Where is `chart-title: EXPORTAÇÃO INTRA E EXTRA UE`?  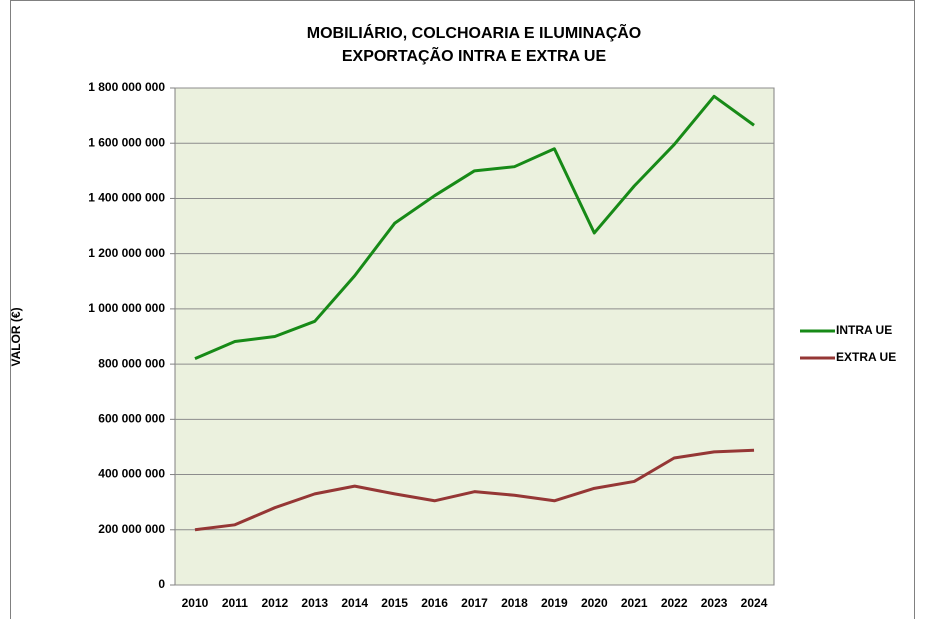
chart-title: EXPORTAÇÃO INTRA E EXTRA UE is located at coordinates (474, 55).